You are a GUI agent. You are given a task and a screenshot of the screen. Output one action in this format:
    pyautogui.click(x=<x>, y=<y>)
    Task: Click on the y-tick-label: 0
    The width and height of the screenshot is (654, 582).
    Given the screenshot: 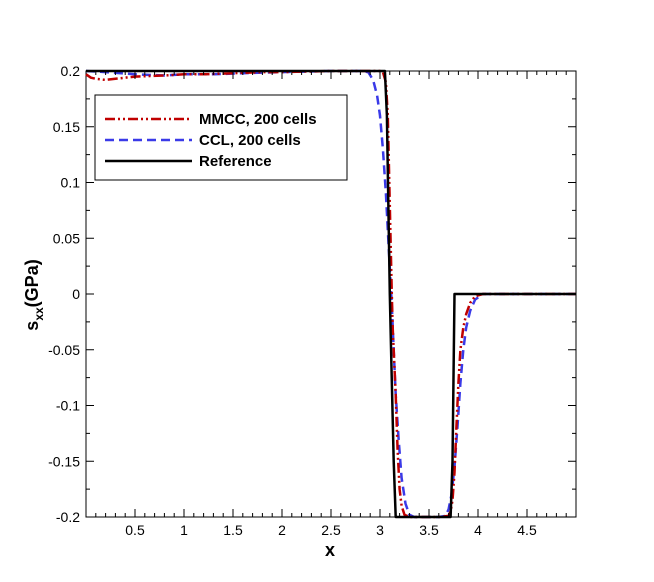 What is the action you would take?
    pyautogui.click(x=76, y=294)
    